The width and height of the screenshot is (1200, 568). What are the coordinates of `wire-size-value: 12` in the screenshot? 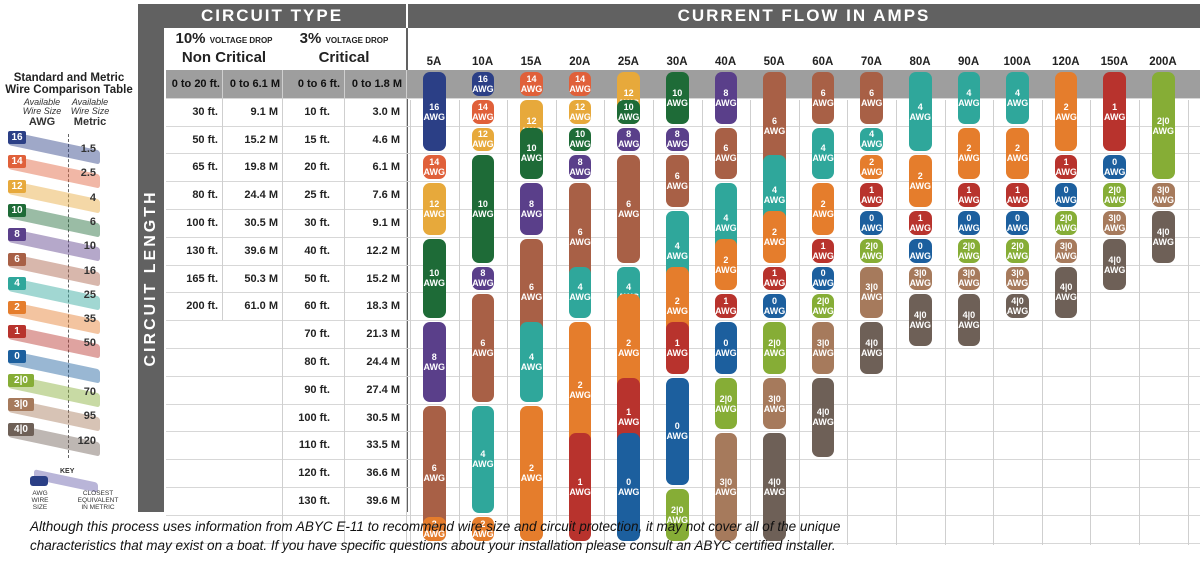 It's located at (580, 106).